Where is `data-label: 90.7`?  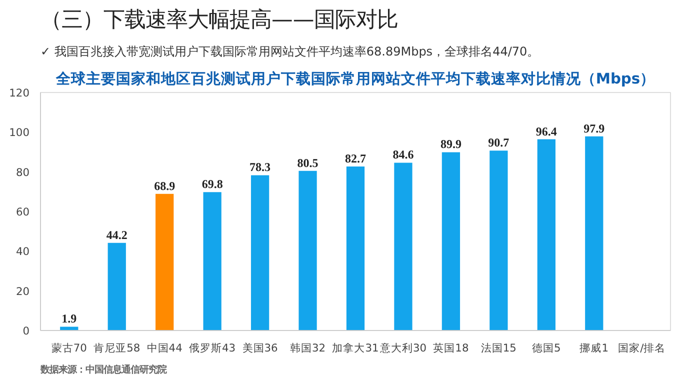 data-label: 90.7 is located at coordinates (499, 143).